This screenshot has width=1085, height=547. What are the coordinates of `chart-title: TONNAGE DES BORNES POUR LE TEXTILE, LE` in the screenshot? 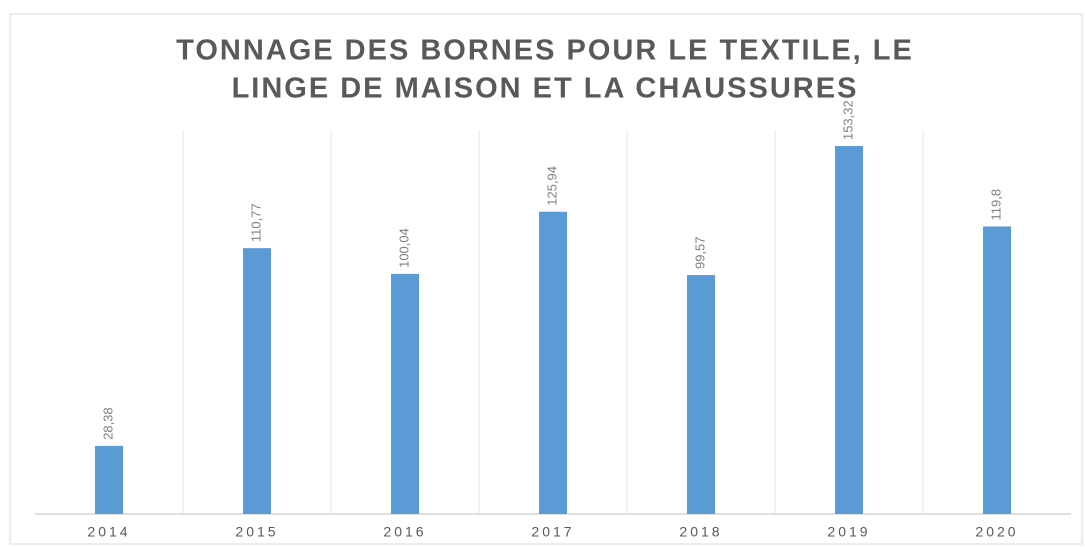 It's located at (545, 51).